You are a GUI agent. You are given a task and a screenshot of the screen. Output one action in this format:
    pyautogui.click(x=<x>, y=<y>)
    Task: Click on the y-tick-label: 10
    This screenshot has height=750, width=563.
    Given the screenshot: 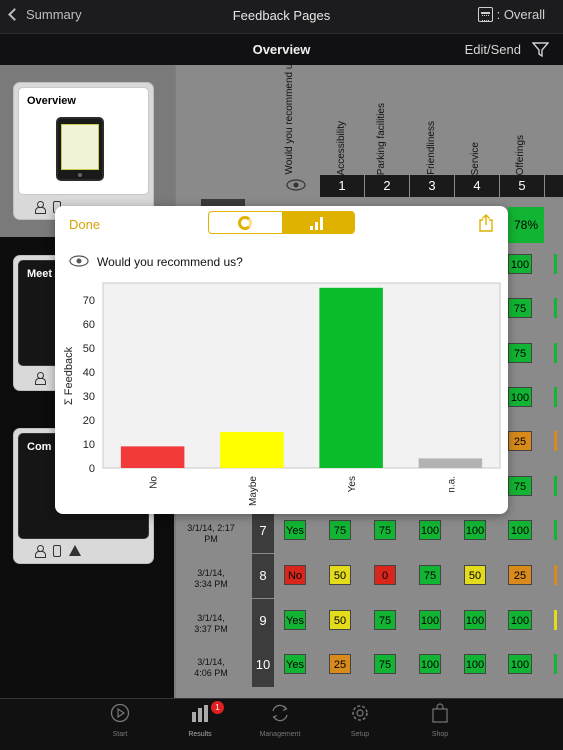 What is the action you would take?
    pyautogui.click(x=89, y=445)
    